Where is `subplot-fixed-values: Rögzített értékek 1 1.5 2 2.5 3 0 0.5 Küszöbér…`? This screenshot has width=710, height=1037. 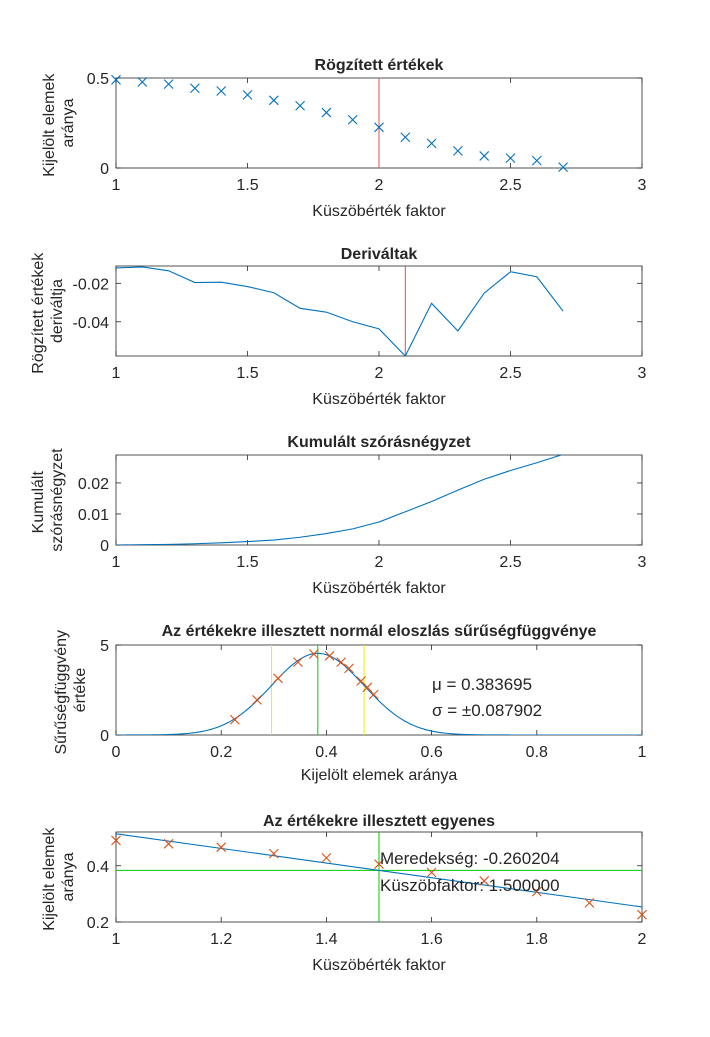
subplot-fixed-values: Rögzített értékek 1 1.5 2 2.5 3 0 0.5 Küszöbér… is located at coordinates (344, 138).